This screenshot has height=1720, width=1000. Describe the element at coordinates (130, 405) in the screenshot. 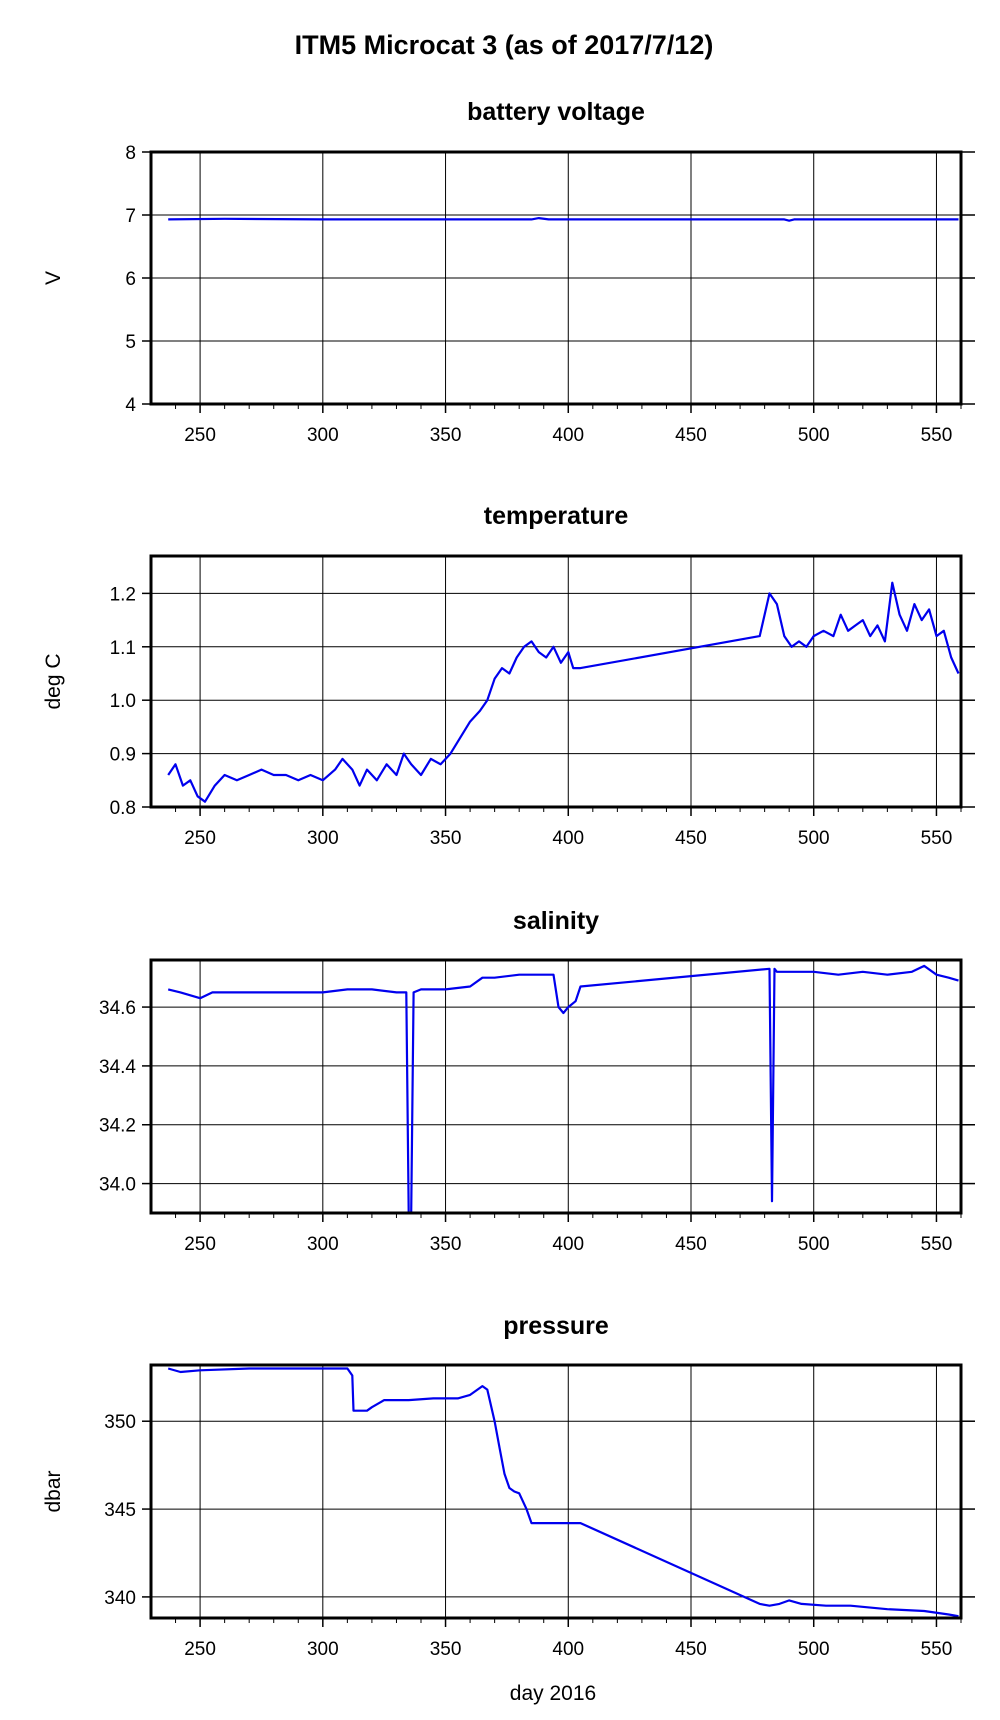

I see `y-tick-label: 4` at that location.